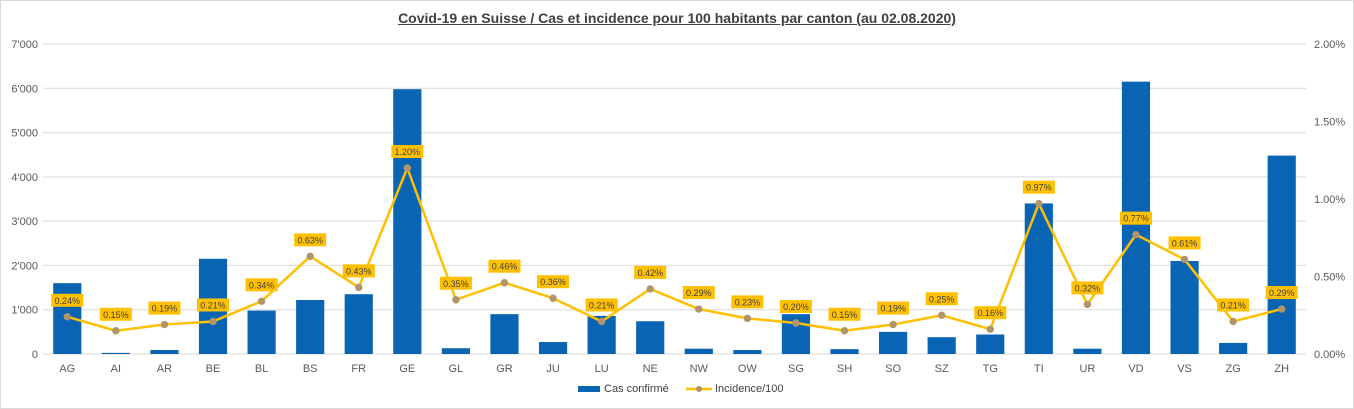 The image size is (1354, 409). I want to click on data-label: 0.97%, so click(1039, 188).